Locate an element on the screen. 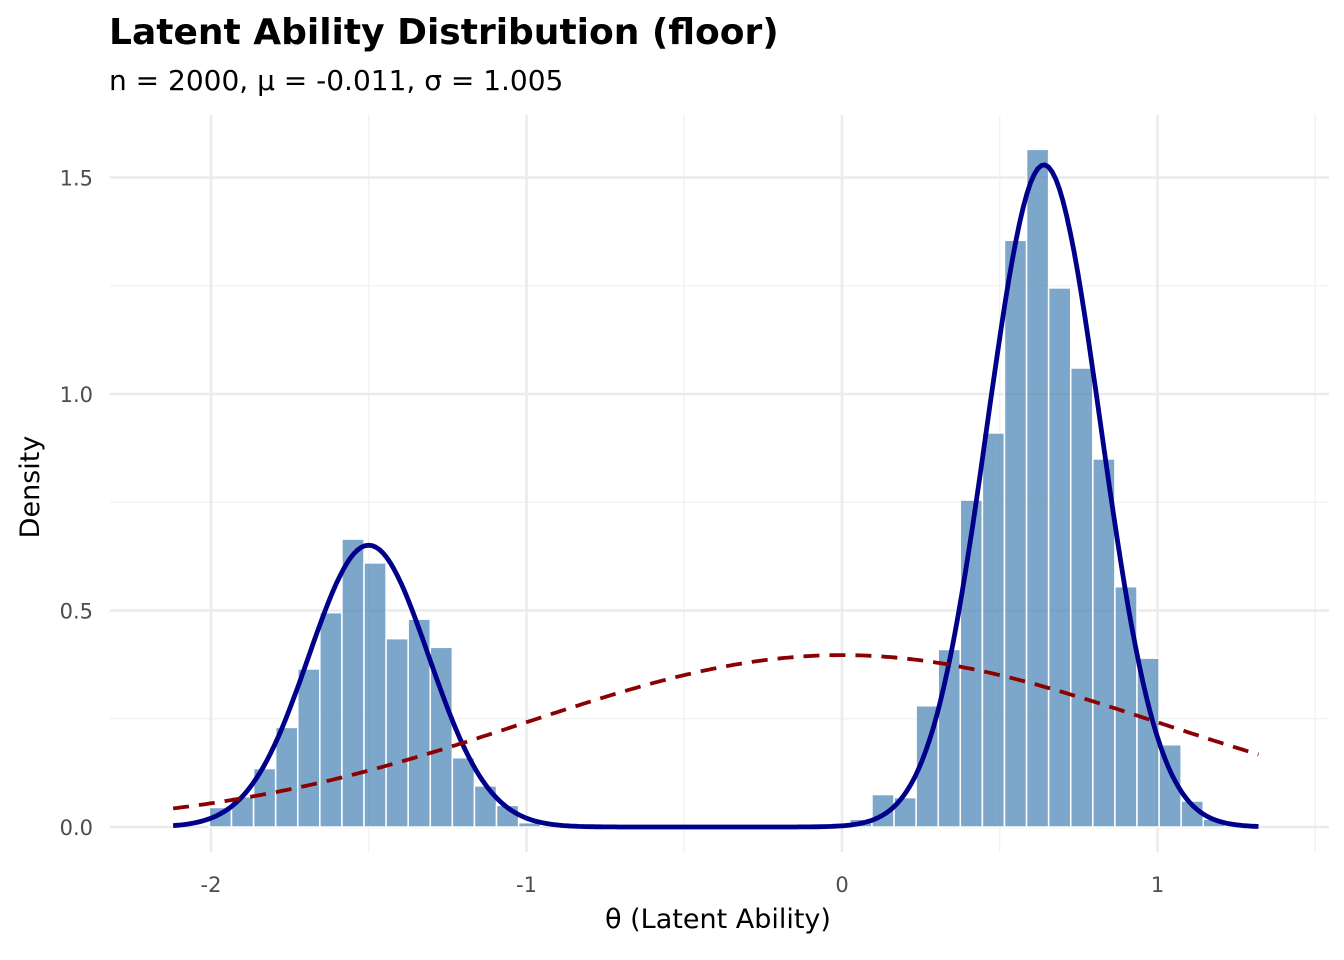 The width and height of the screenshot is (1344, 960). y-tick-label: 1.0 is located at coordinates (76, 395).